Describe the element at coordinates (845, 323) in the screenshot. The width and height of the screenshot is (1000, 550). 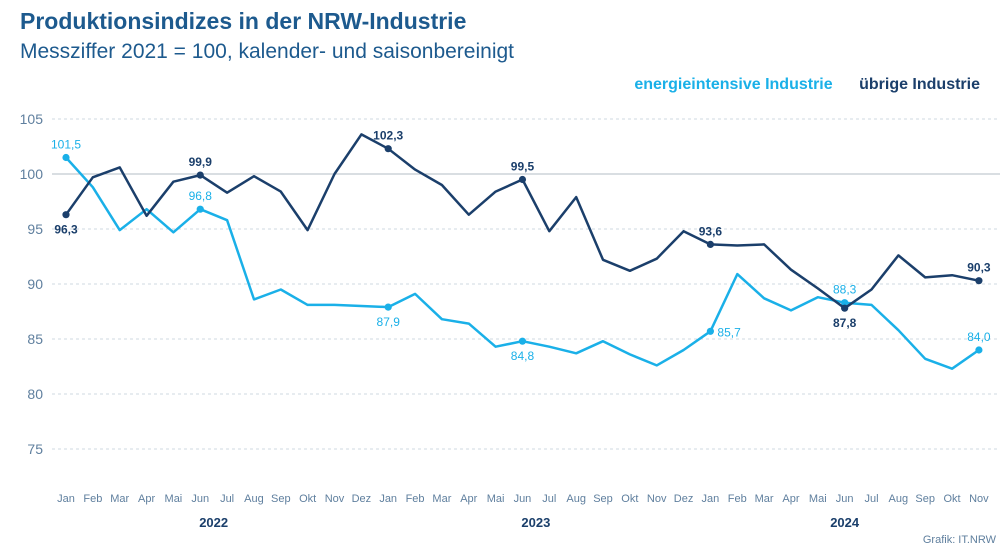
I see `data-label-other: 87,8` at that location.